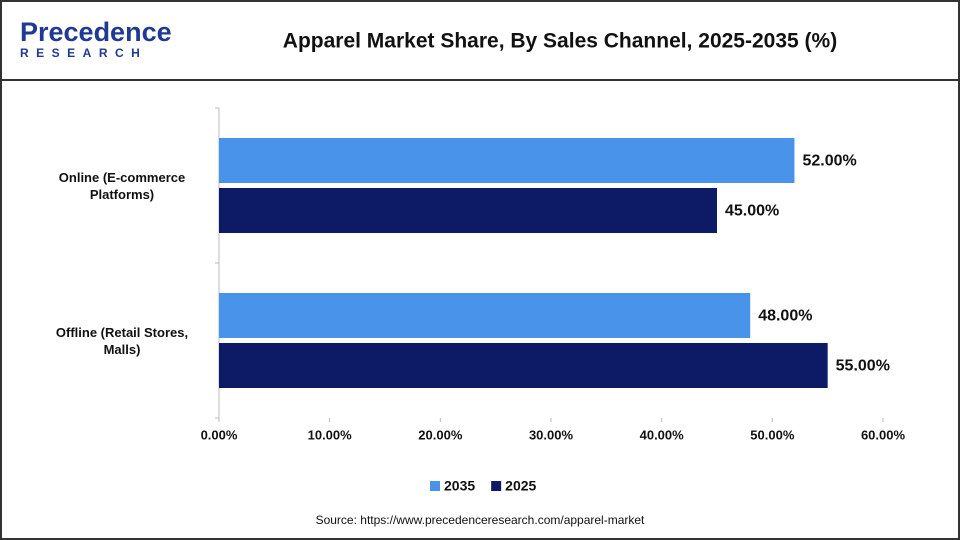  I want to click on x-tick-label: 50.00%, so click(772, 434).